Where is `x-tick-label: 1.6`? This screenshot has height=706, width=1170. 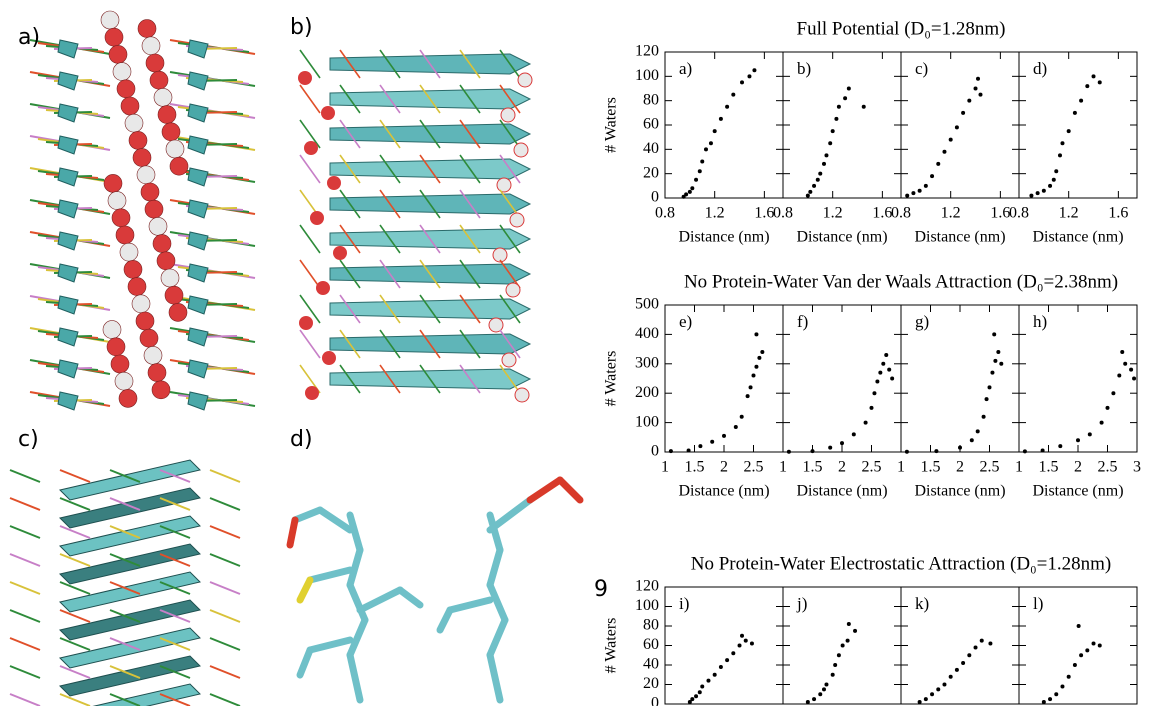 x-tick-label: 1.6 is located at coordinates (1000, 213).